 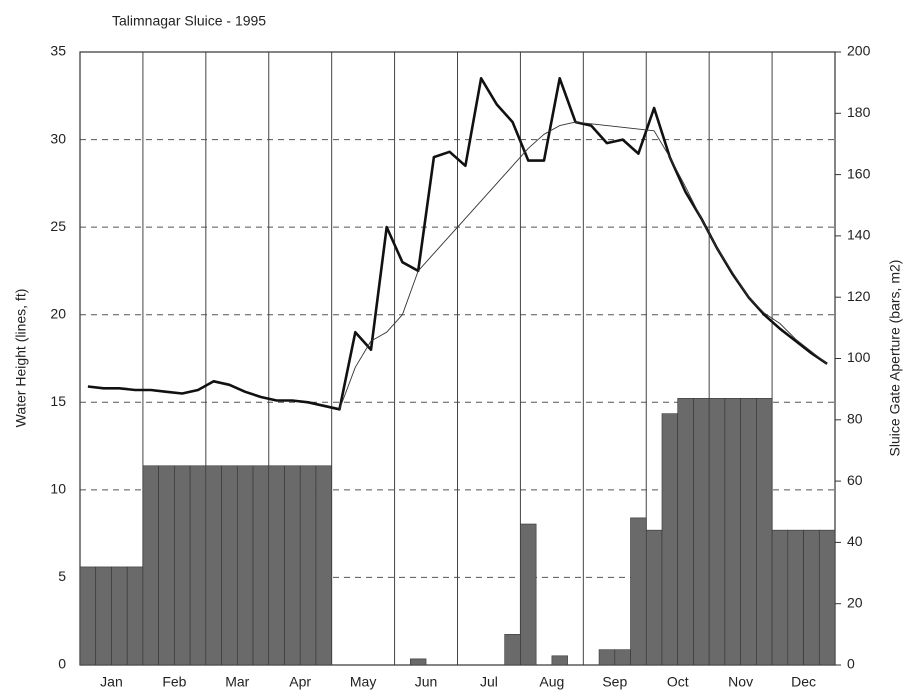 I want to click on y2-tick-label: 200, so click(x=859, y=51).